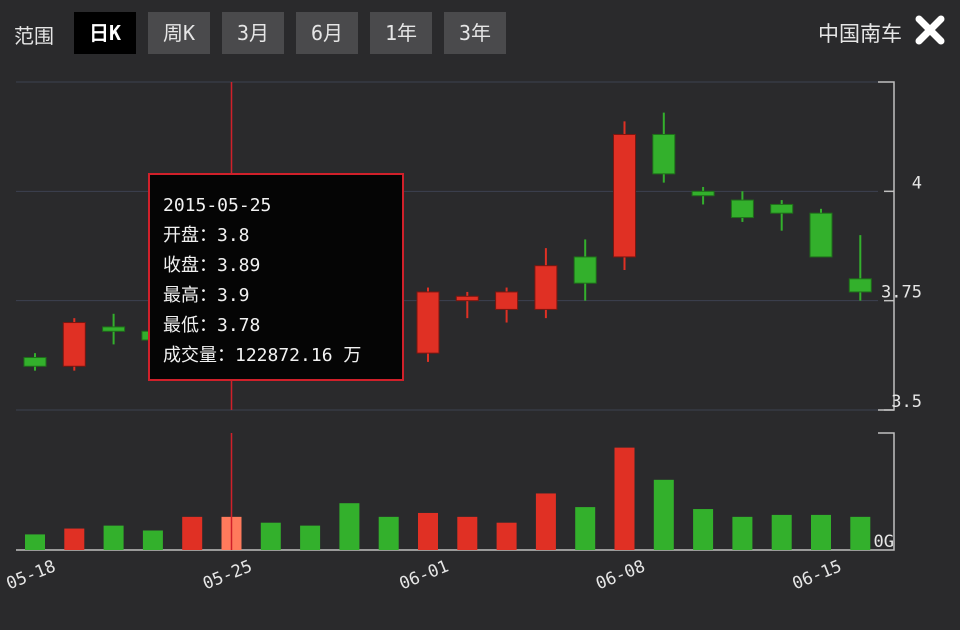  What do you see at coordinates (401, 33) in the screenshot?
I see `range-button-1-year: 1年` at bounding box center [401, 33].